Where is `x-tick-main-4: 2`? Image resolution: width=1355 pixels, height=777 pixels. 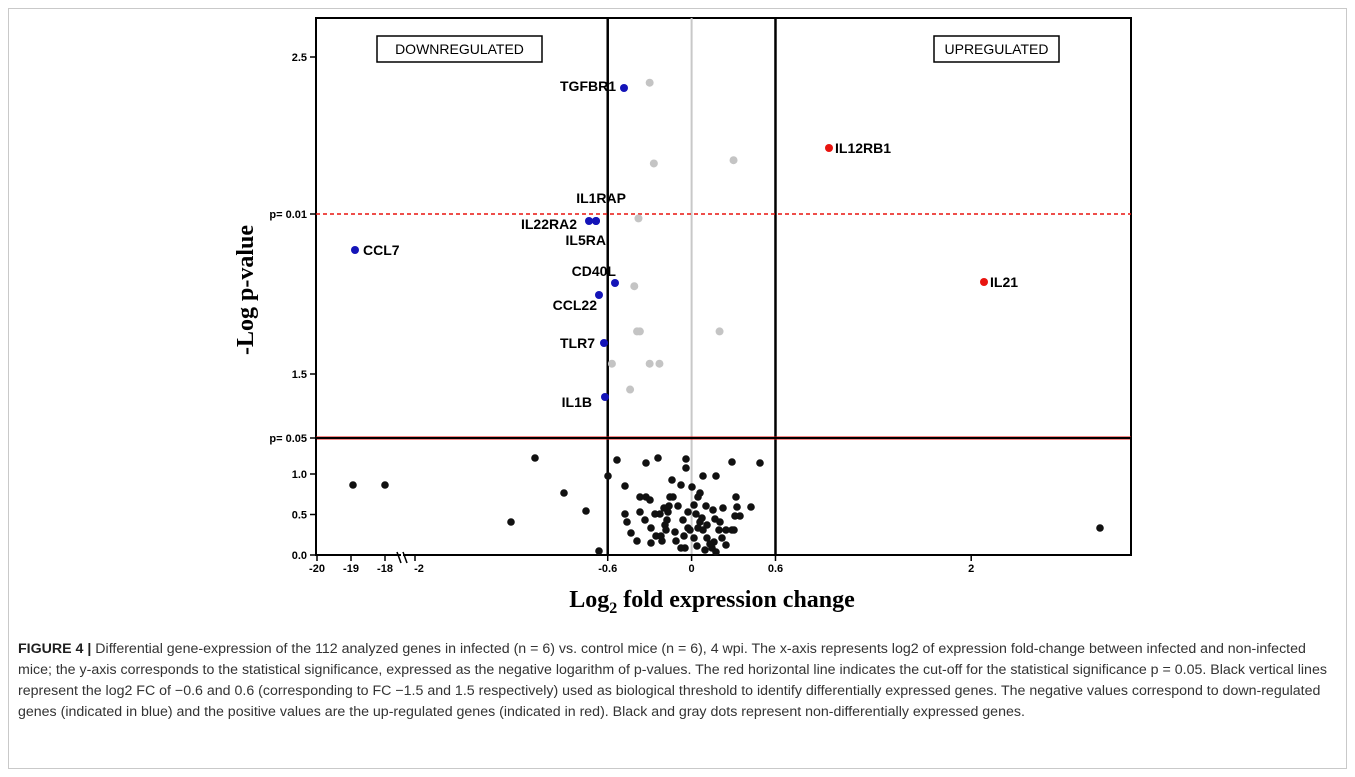 x-tick-main-4: 2 is located at coordinates (971, 569).